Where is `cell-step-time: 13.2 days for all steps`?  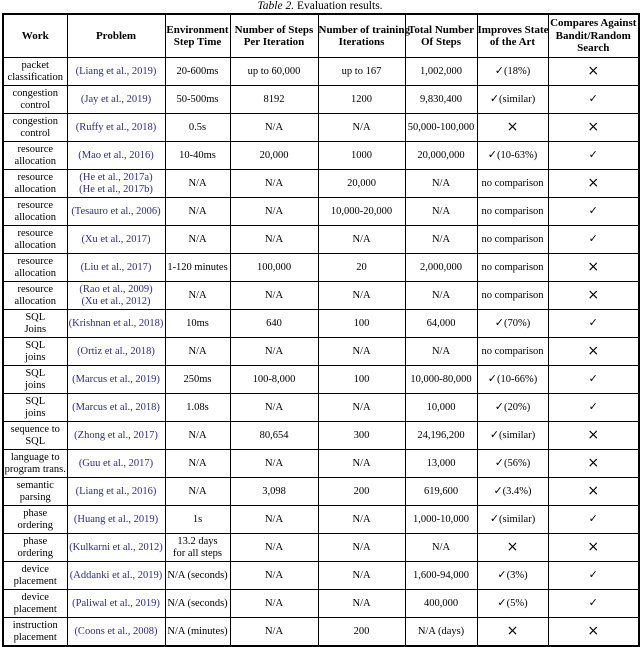
cell-step-time: 13.2 days for all steps is located at coordinates (197, 547).